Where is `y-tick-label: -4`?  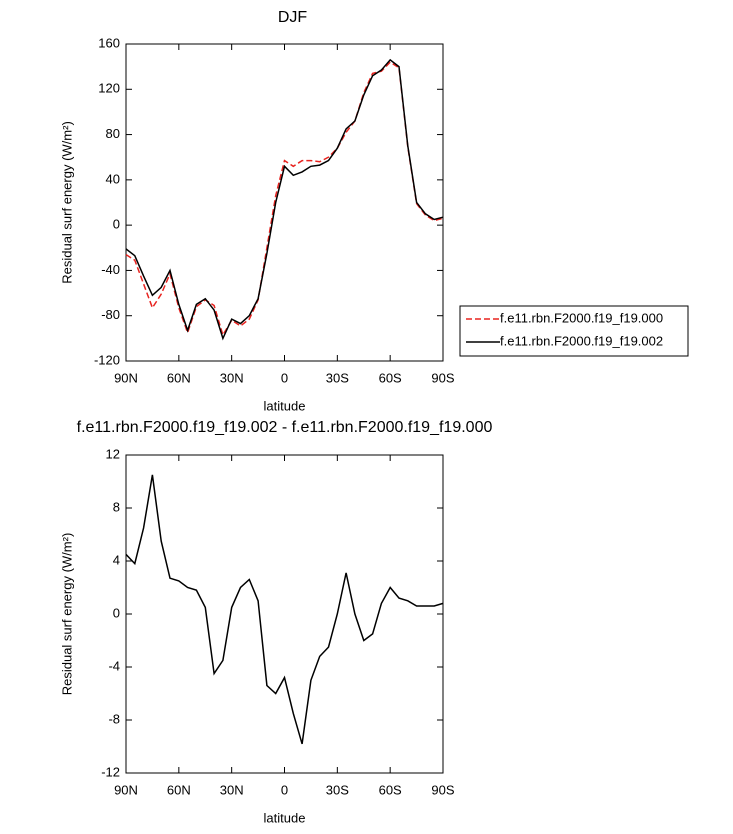
y-tick-label: -4 is located at coordinates (114, 665).